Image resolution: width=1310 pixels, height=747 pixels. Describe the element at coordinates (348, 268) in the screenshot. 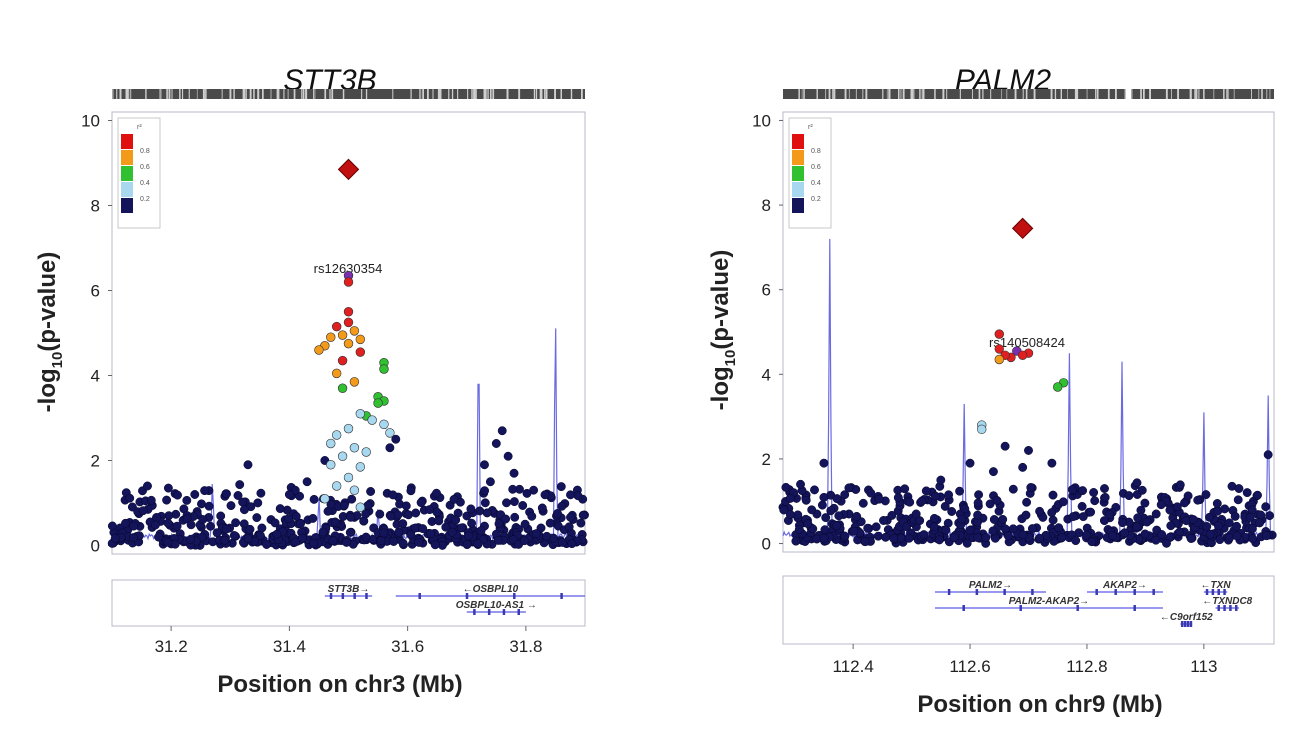

I see `stt3b-top-snp-label: rs12630354` at that location.